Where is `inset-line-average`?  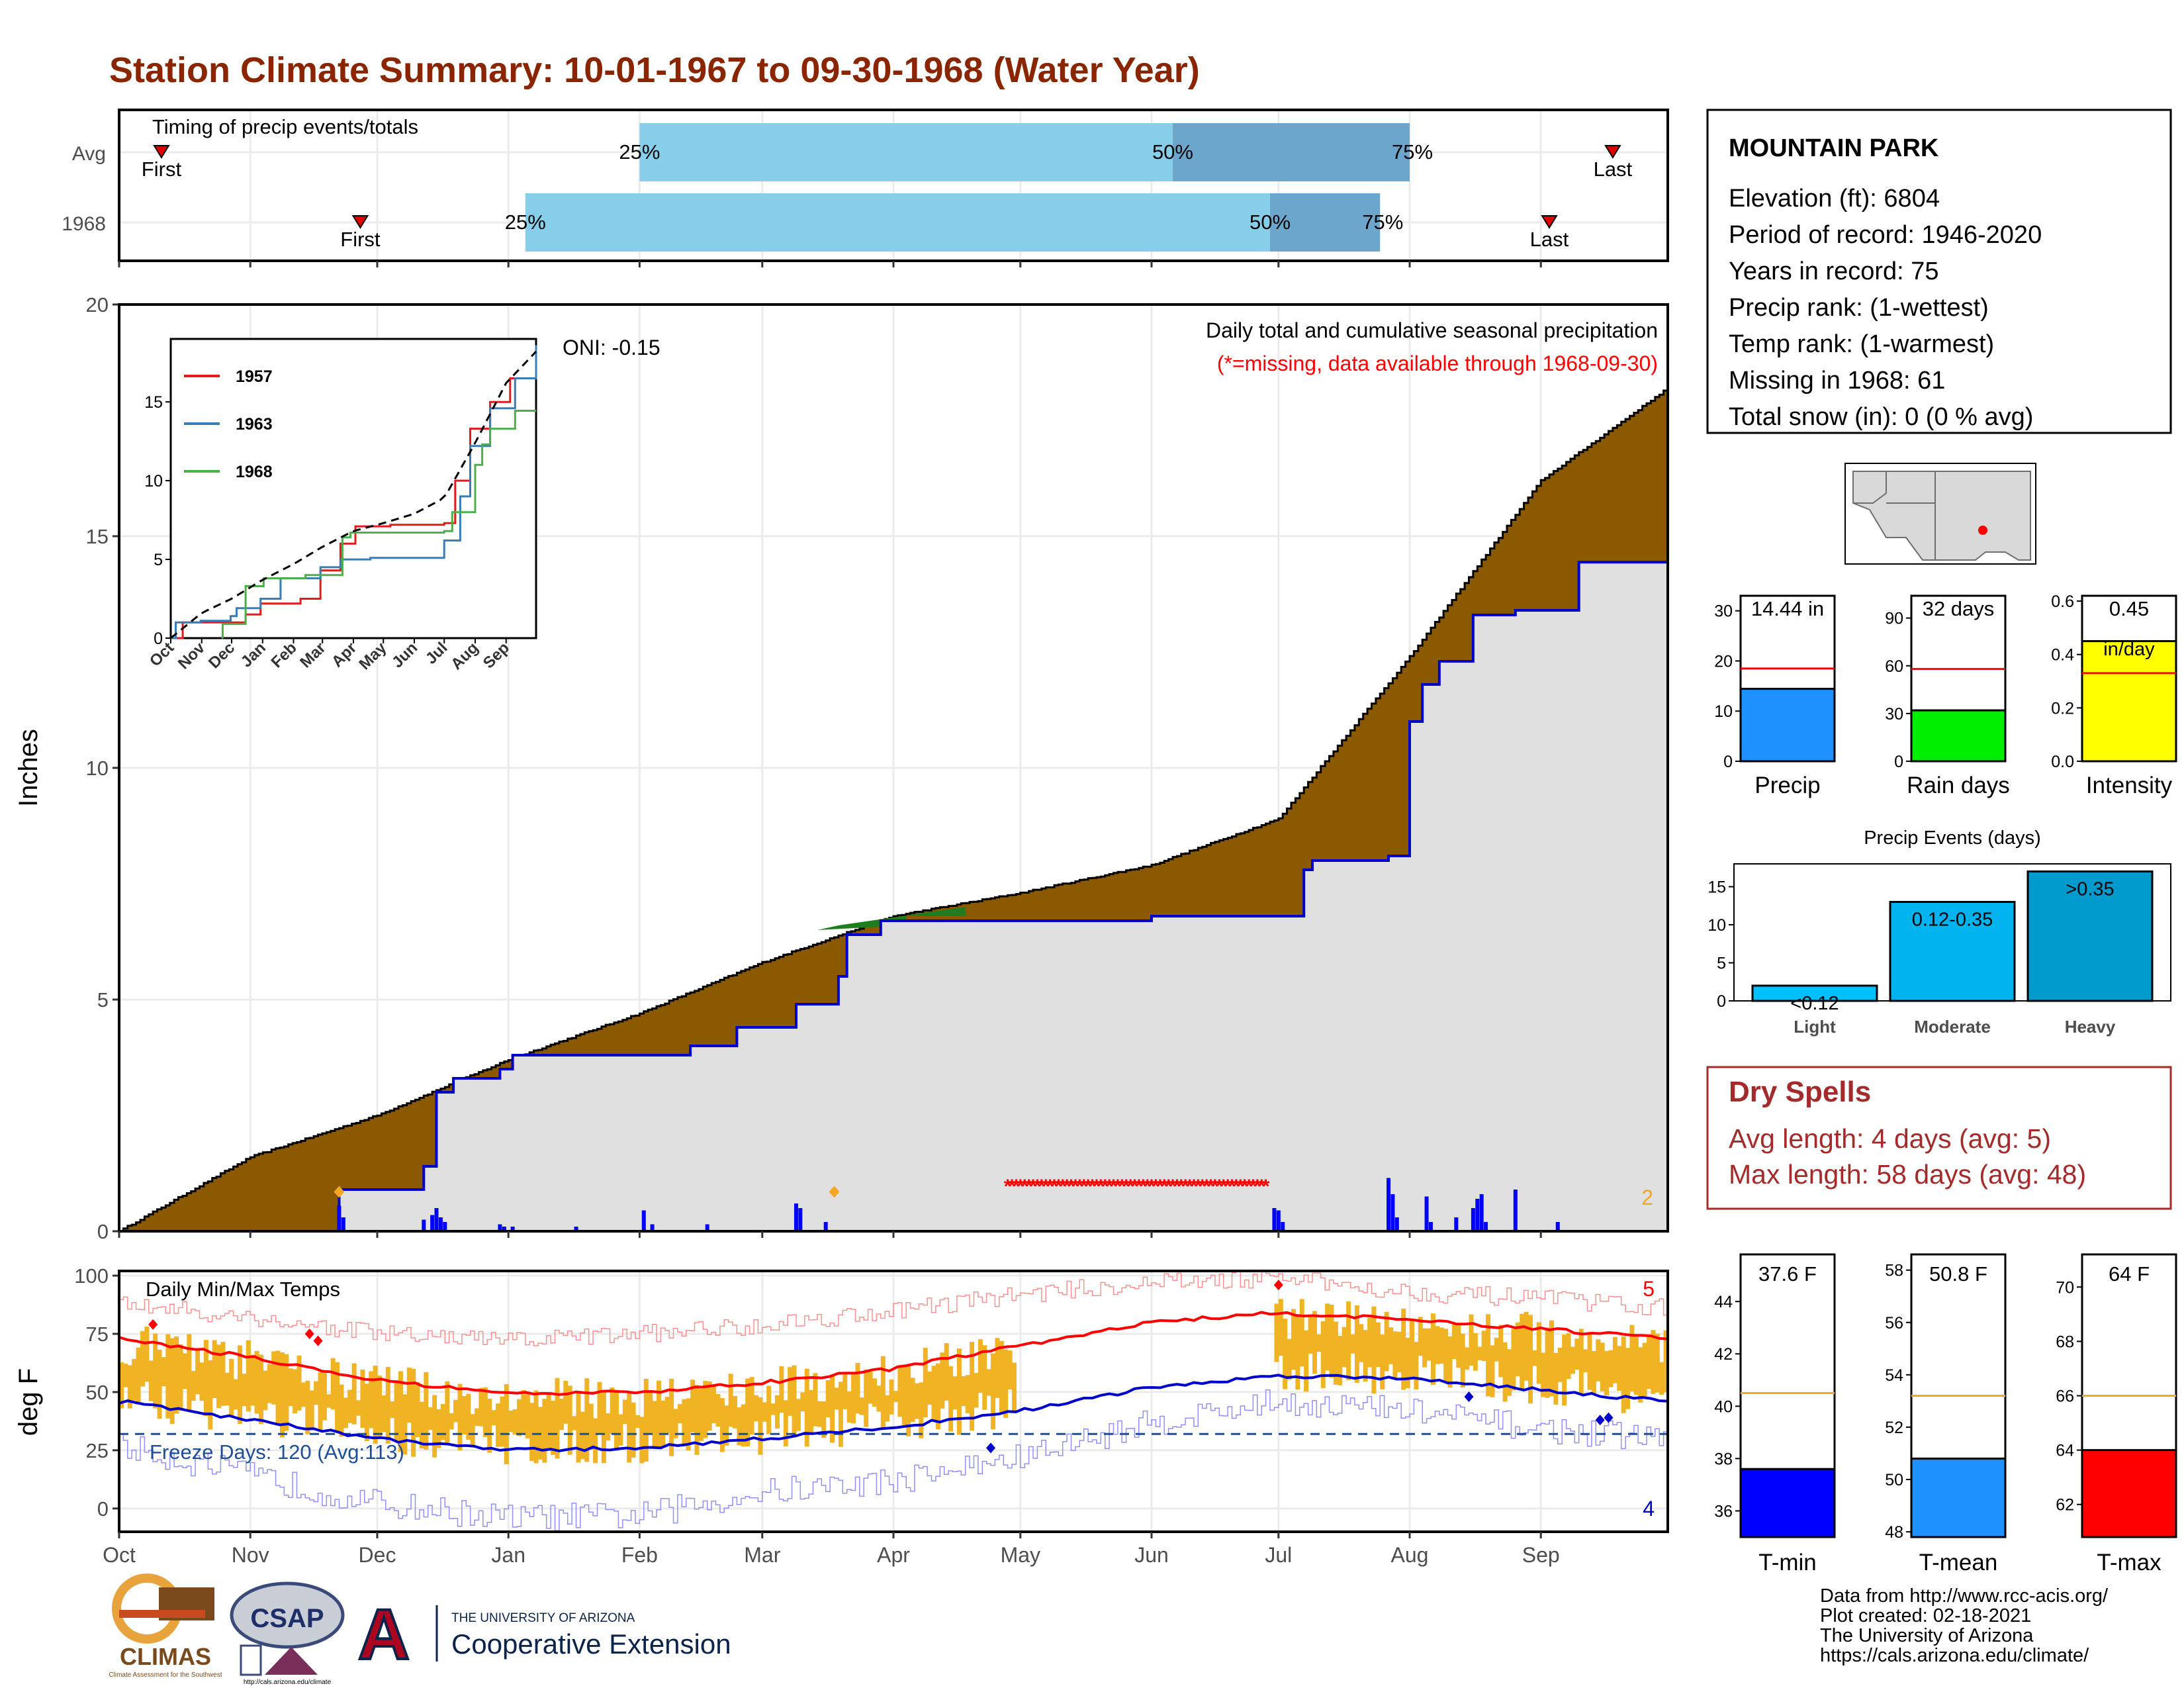 inset-line-average is located at coordinates (353, 494).